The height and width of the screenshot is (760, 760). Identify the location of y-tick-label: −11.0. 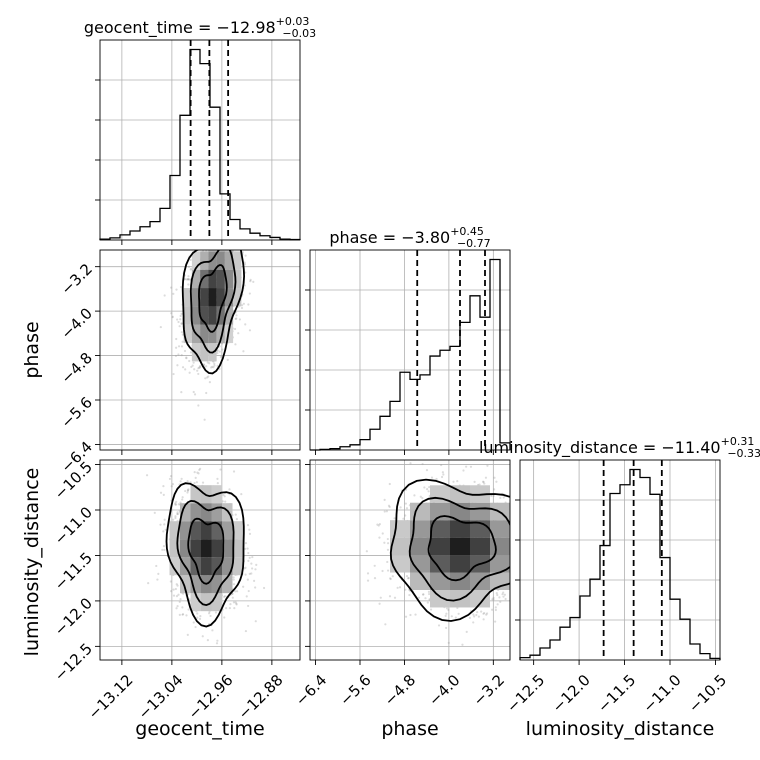
(73, 525).